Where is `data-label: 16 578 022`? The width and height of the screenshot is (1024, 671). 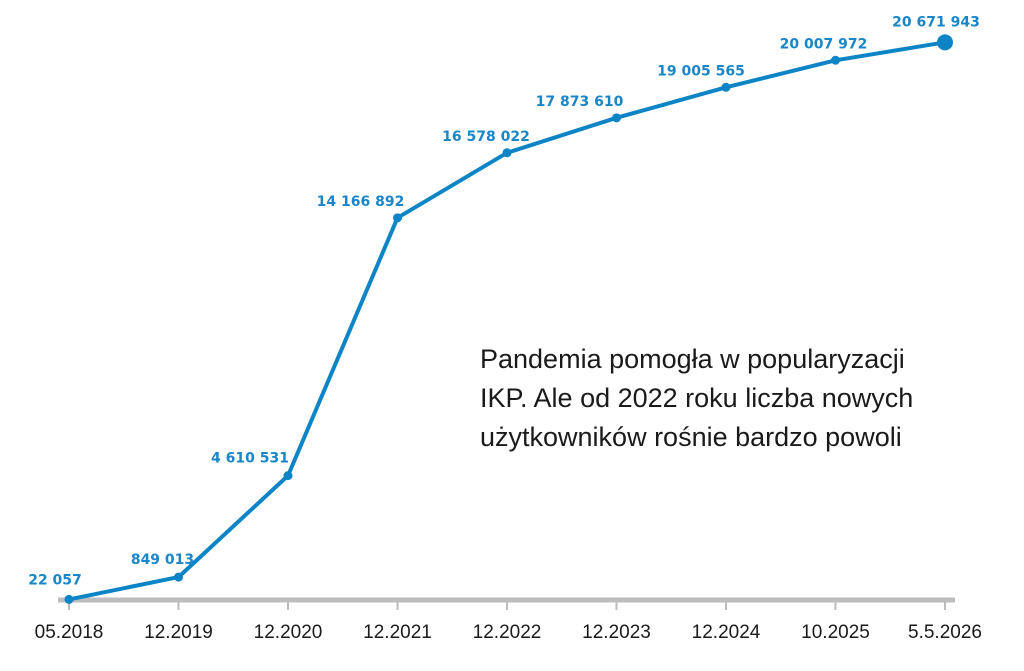
data-label: 16 578 022 is located at coordinates (486, 137).